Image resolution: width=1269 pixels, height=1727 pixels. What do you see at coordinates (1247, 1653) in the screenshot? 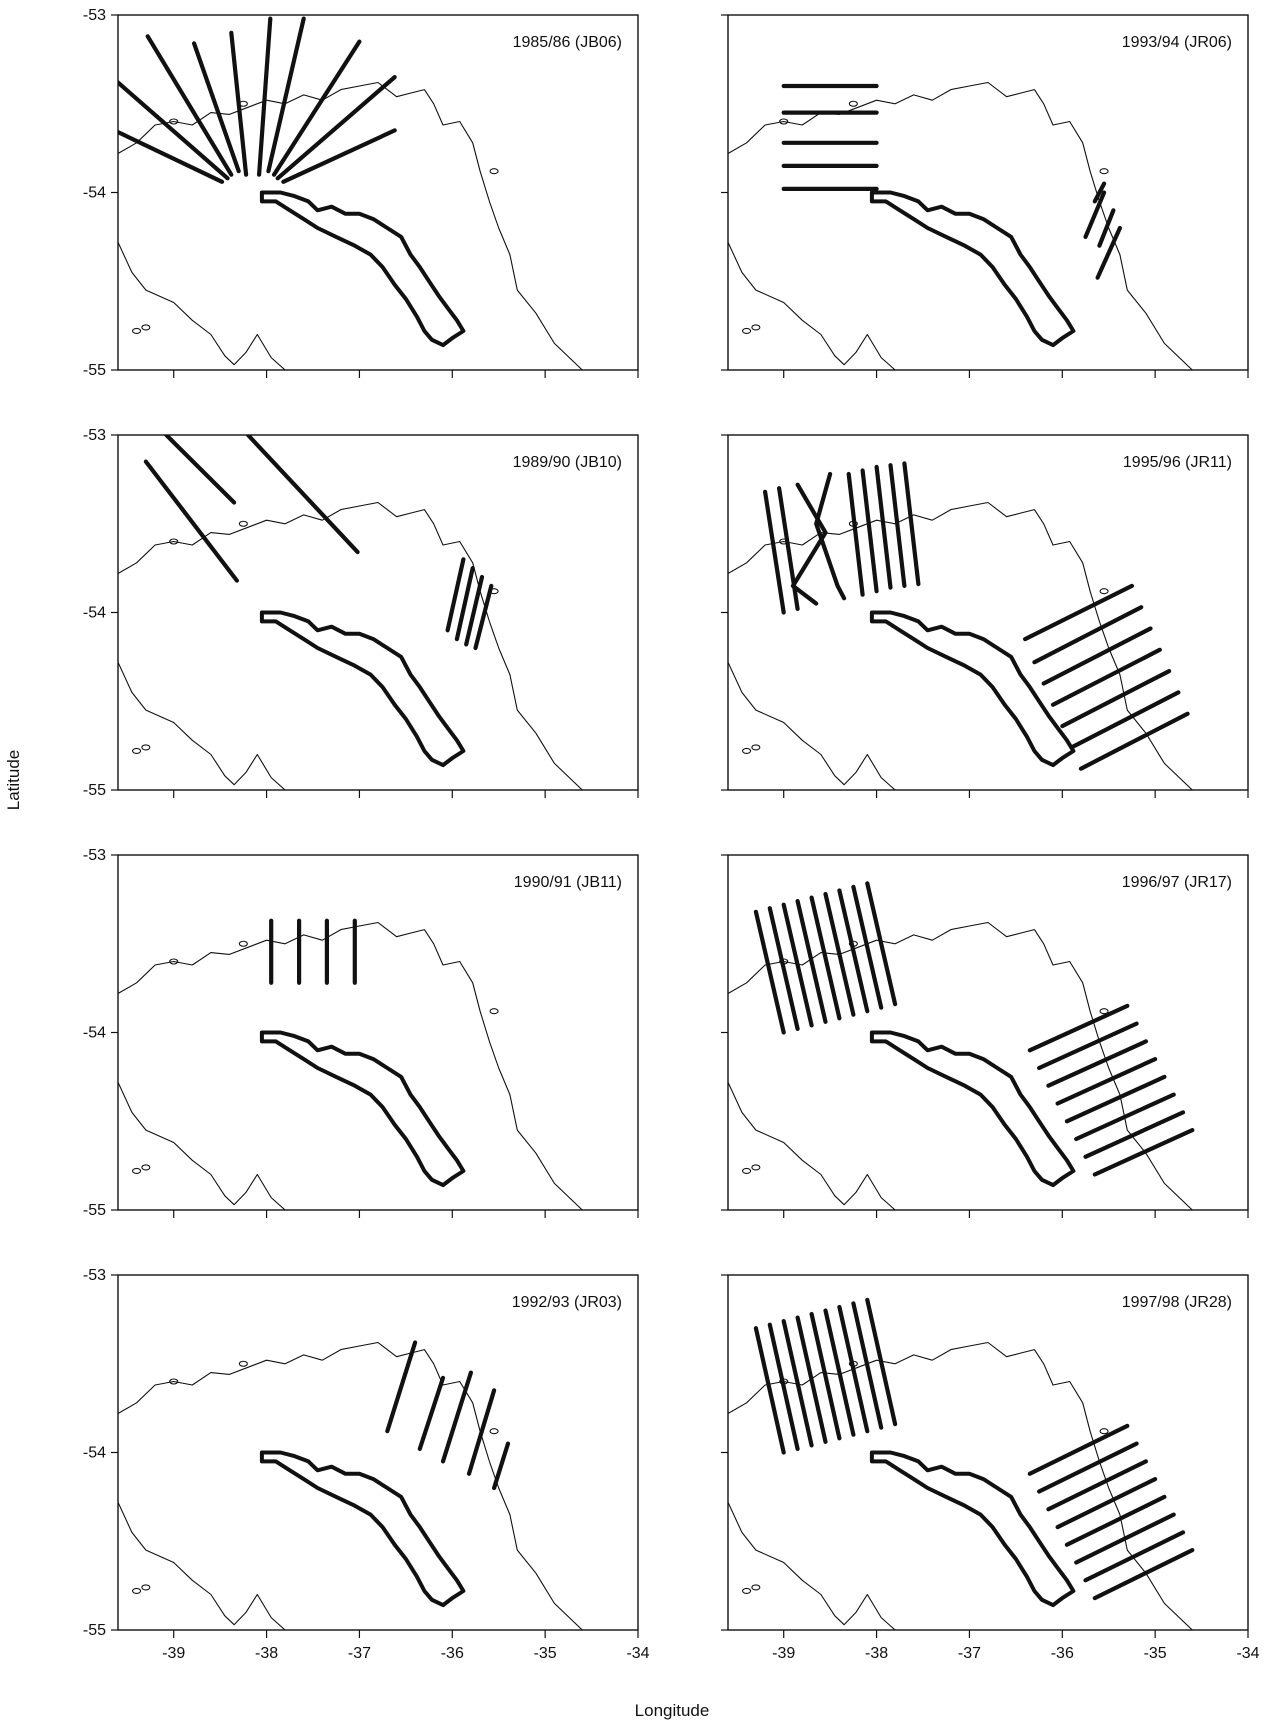
I see `x-tick-label: -34` at bounding box center [1247, 1653].